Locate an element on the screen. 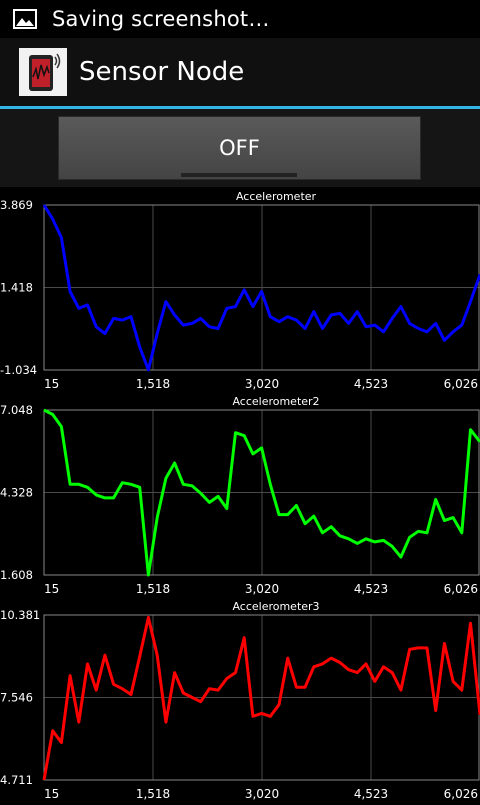 This screenshot has height=805, width=480. image-icon is located at coordinates (25, 19).